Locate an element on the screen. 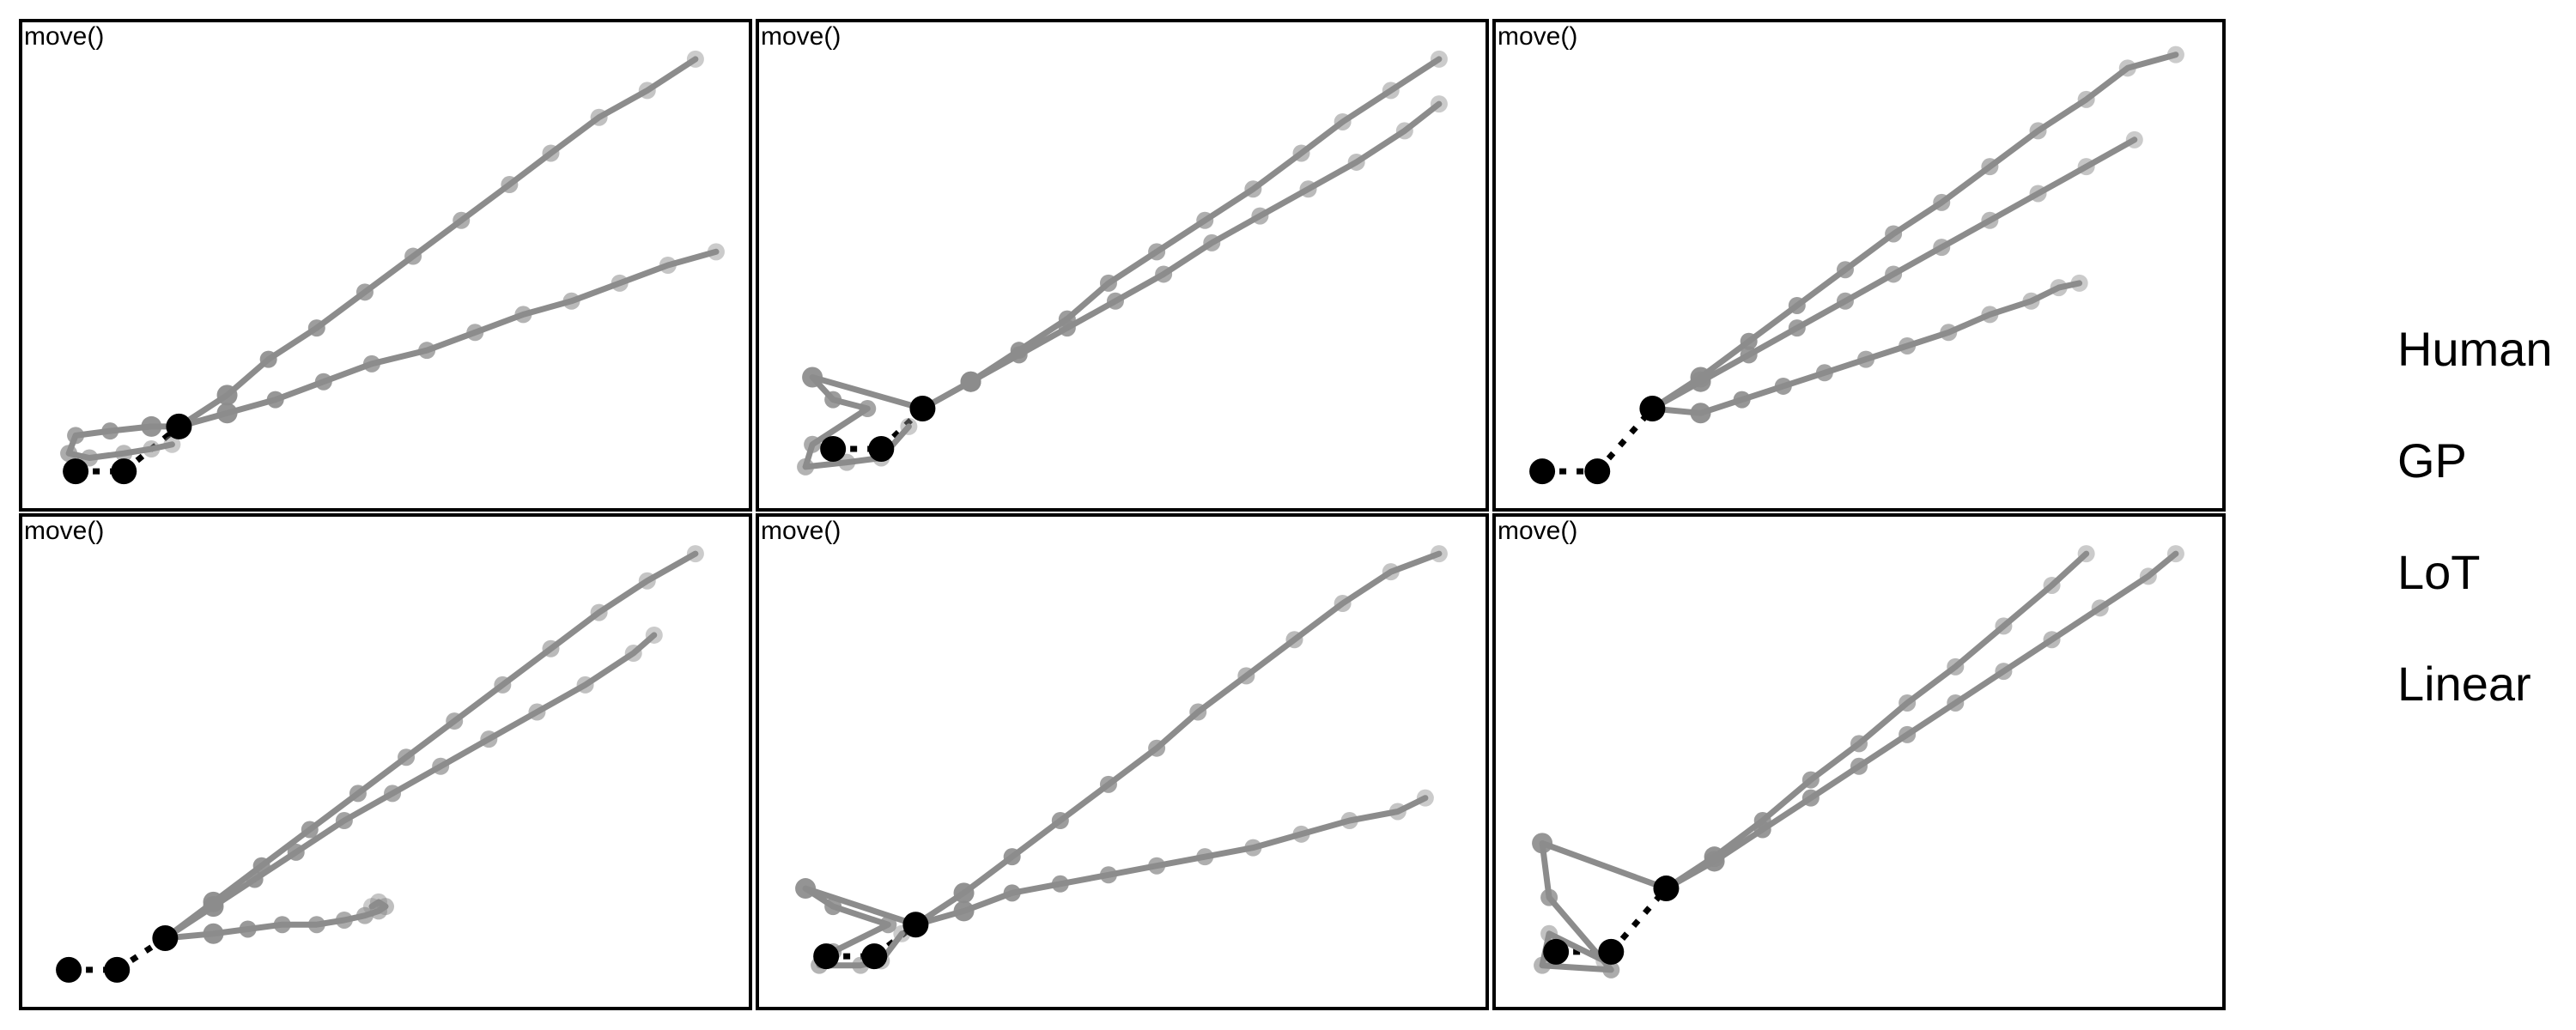  panel-bottom-right: move() is located at coordinates (1859, 761).